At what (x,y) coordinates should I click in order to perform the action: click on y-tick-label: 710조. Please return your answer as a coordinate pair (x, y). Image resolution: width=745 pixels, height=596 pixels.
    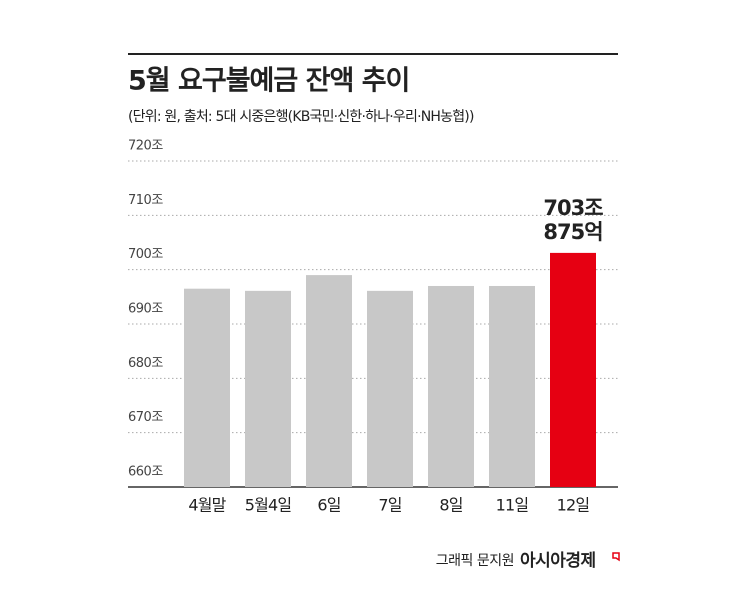
    Looking at the image, I should click on (145, 200).